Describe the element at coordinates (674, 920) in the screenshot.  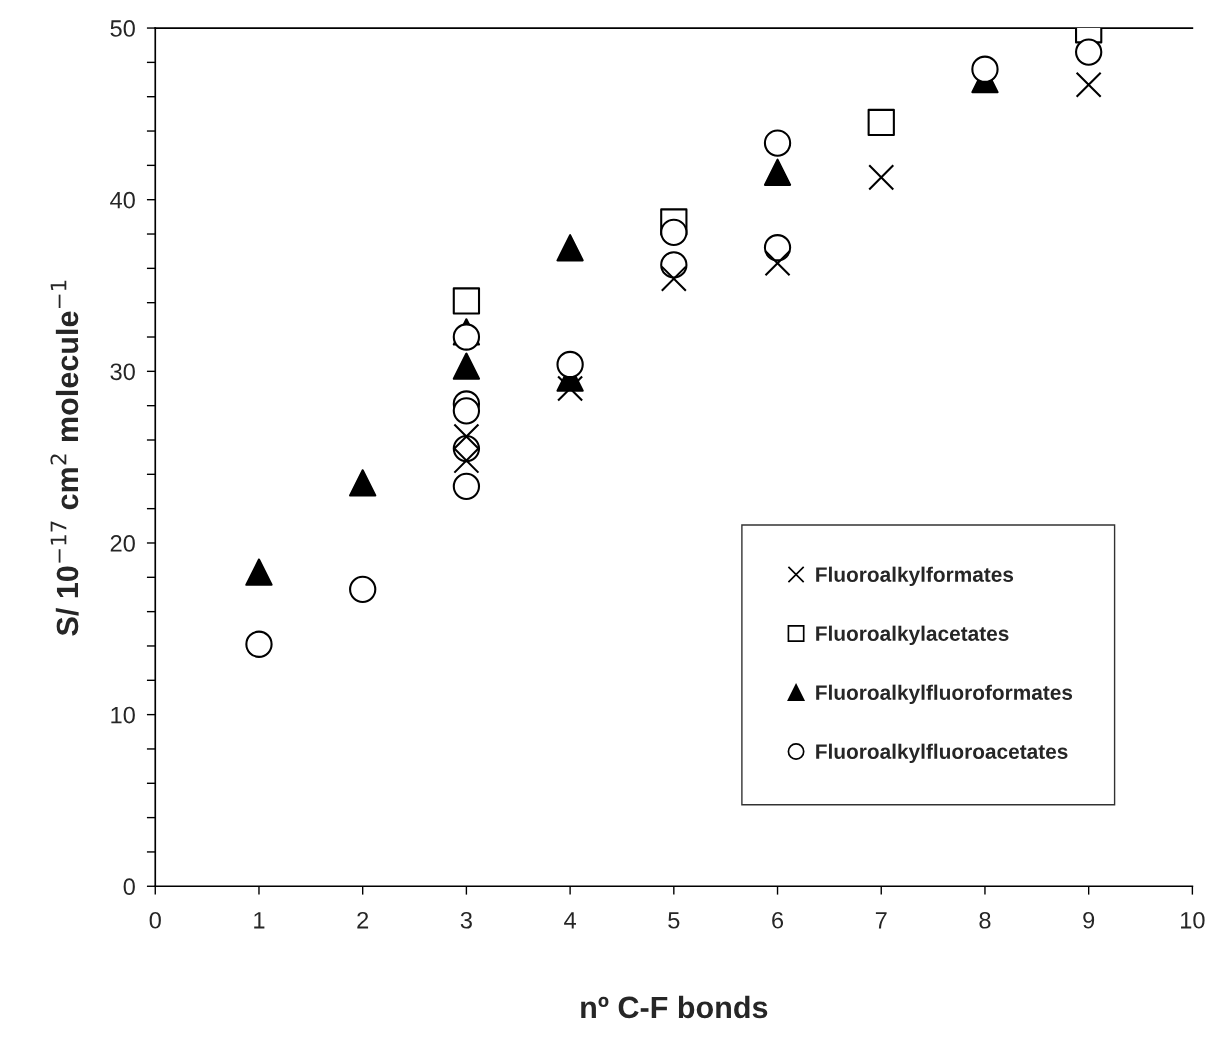
I see `x-tick-label: 5` at that location.